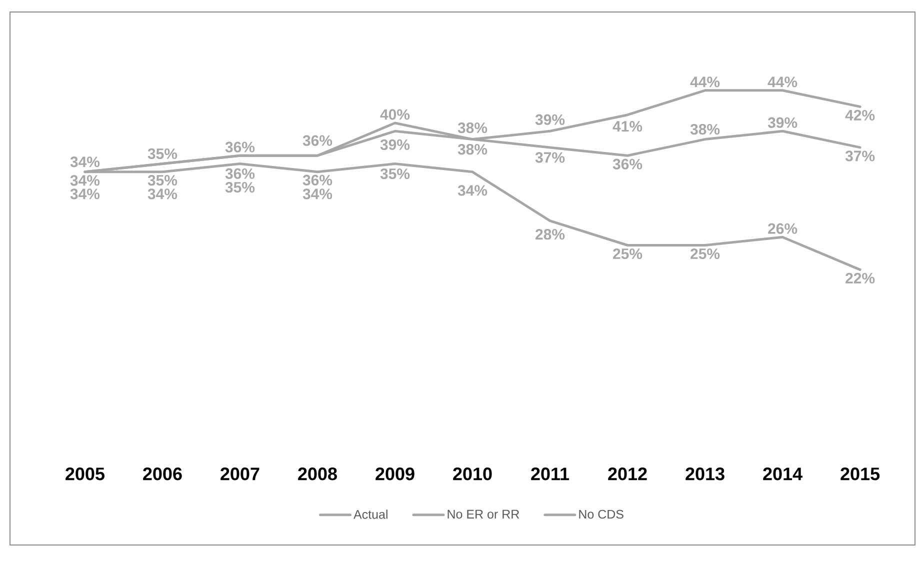 The width and height of the screenshot is (921, 562). What do you see at coordinates (550, 474) in the screenshot?
I see `x-tick-label: 2011` at bounding box center [550, 474].